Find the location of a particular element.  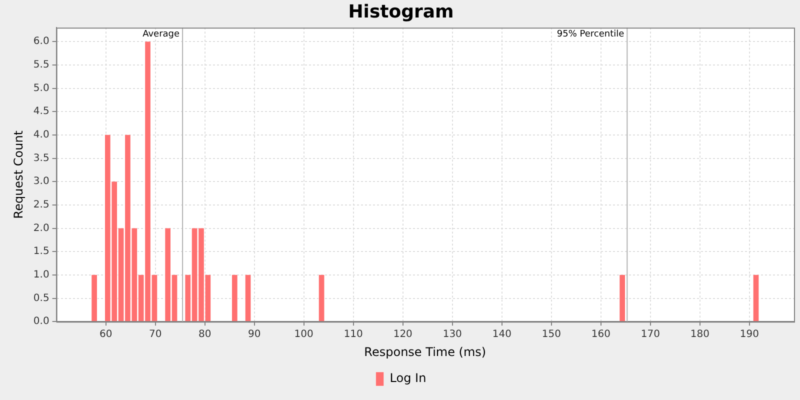

x-tick-label: 80 is located at coordinates (205, 334).